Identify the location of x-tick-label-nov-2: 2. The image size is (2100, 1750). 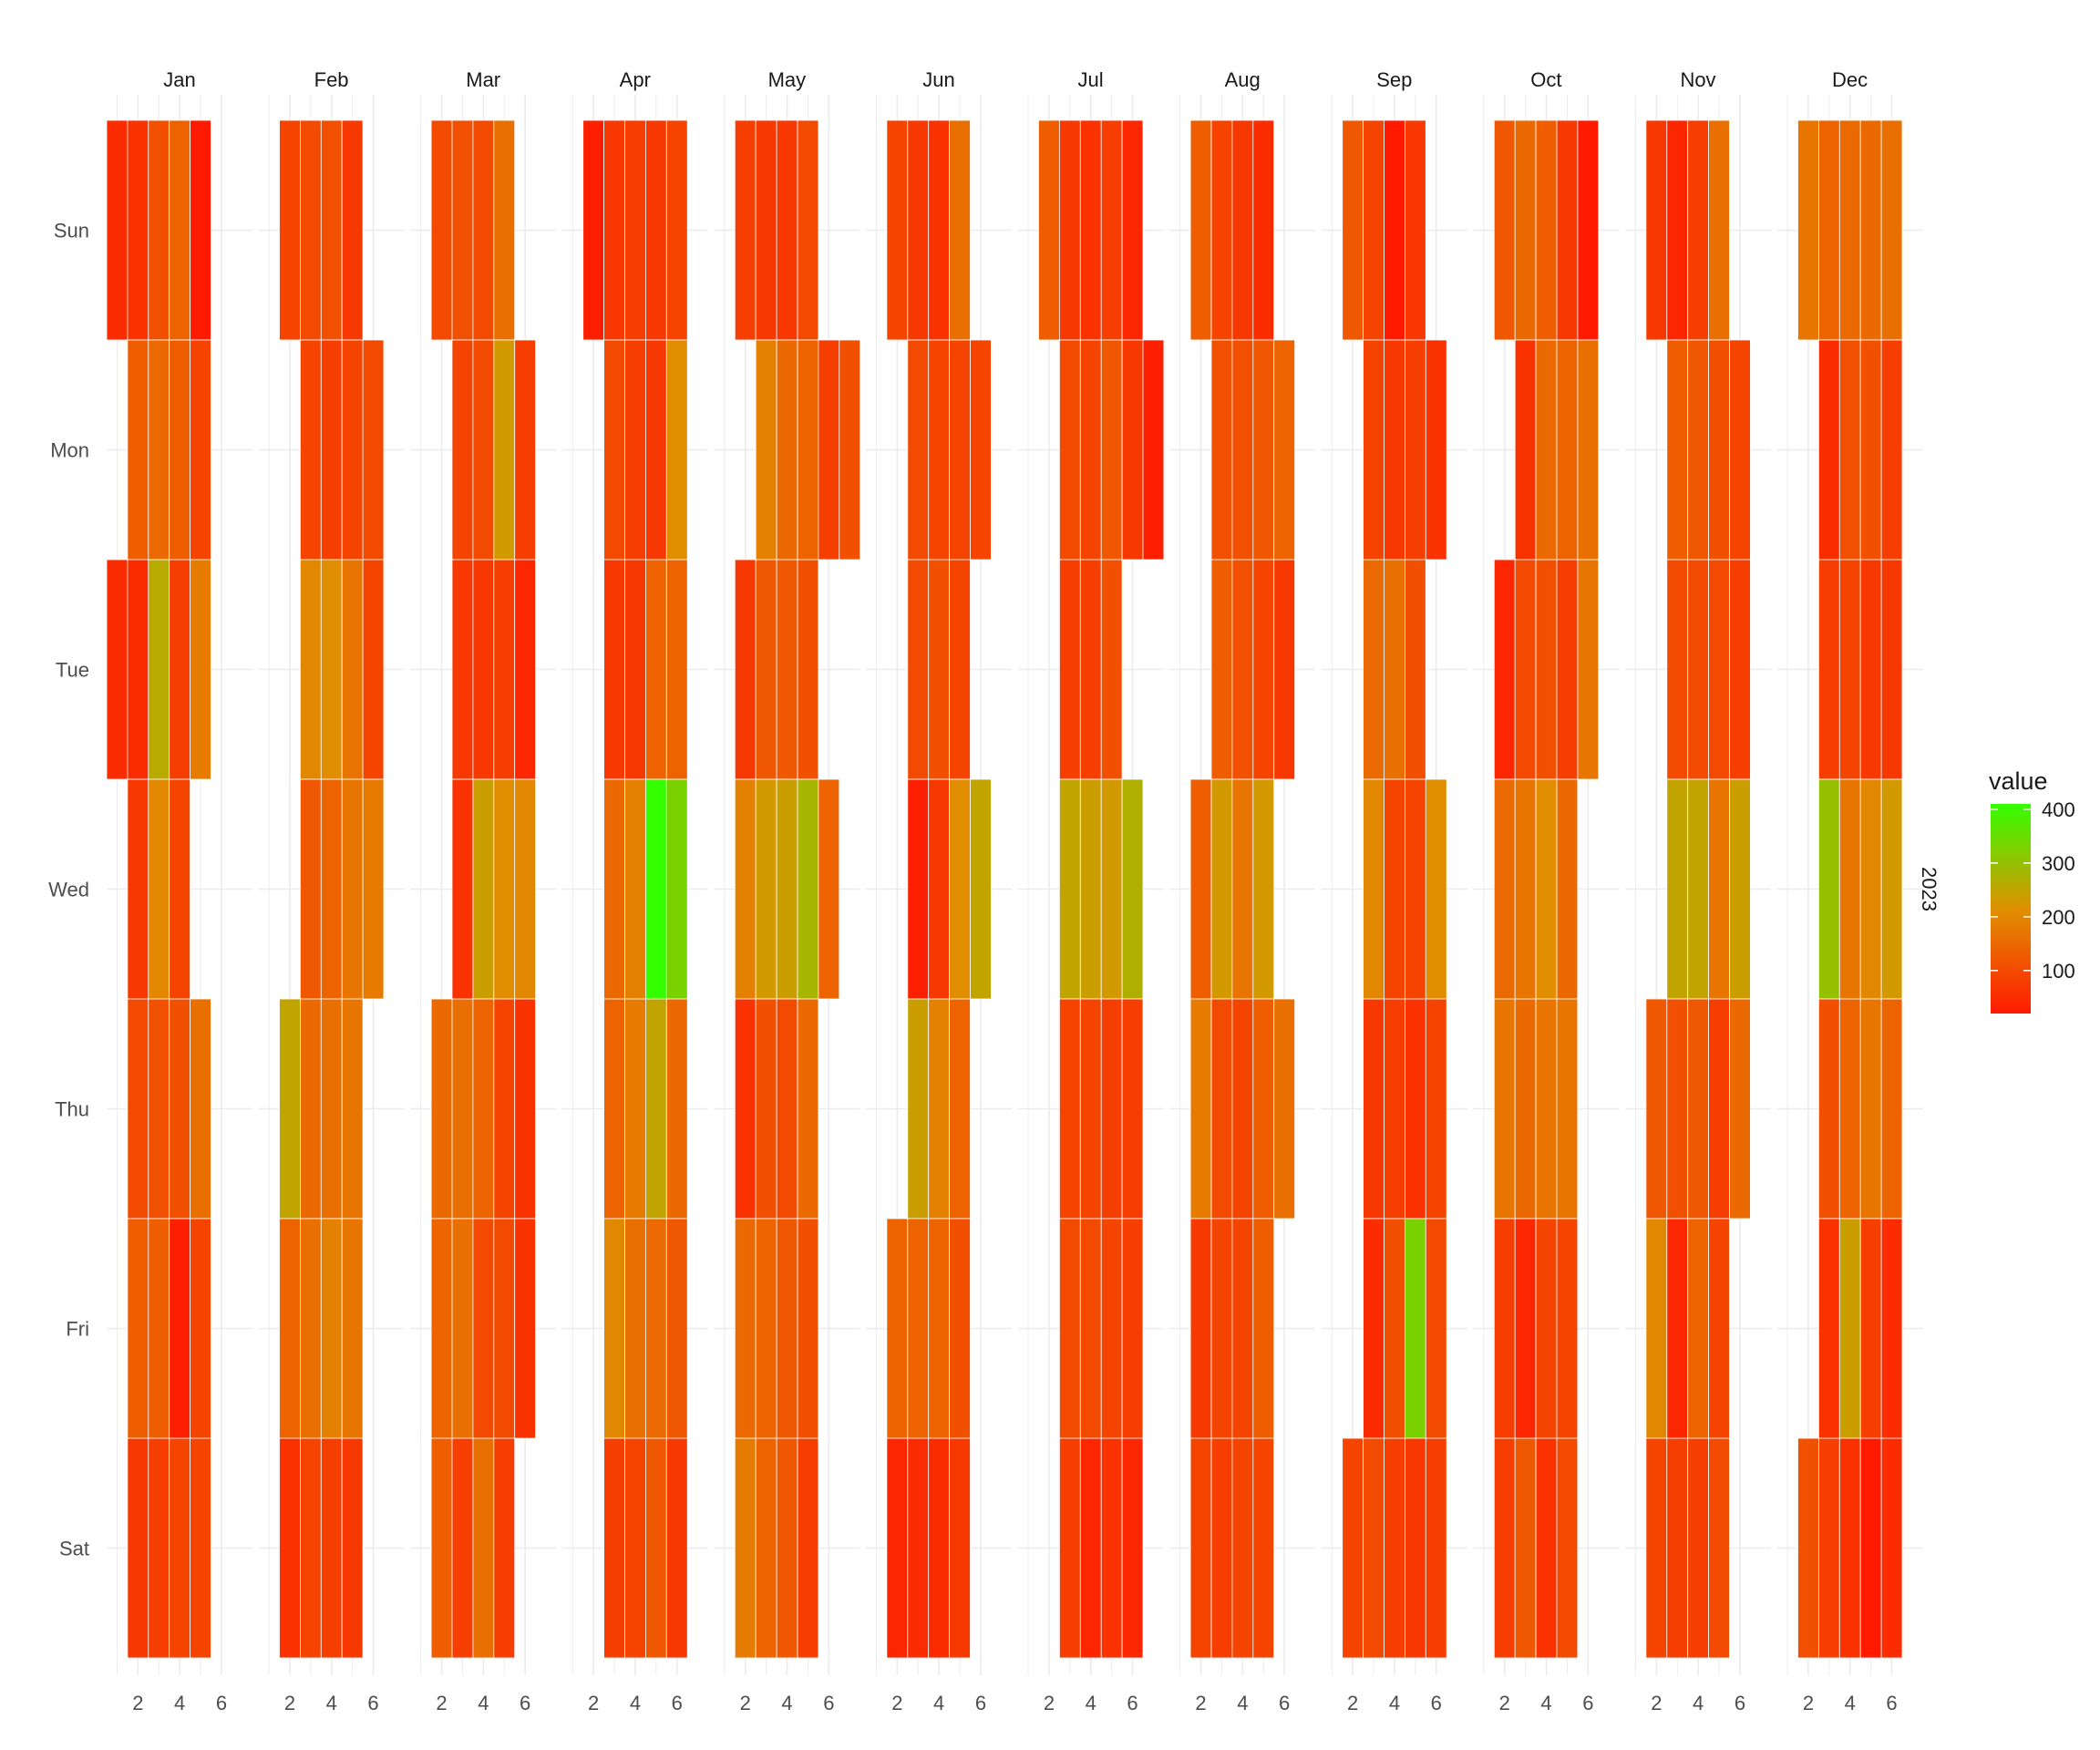
(1656, 1703).